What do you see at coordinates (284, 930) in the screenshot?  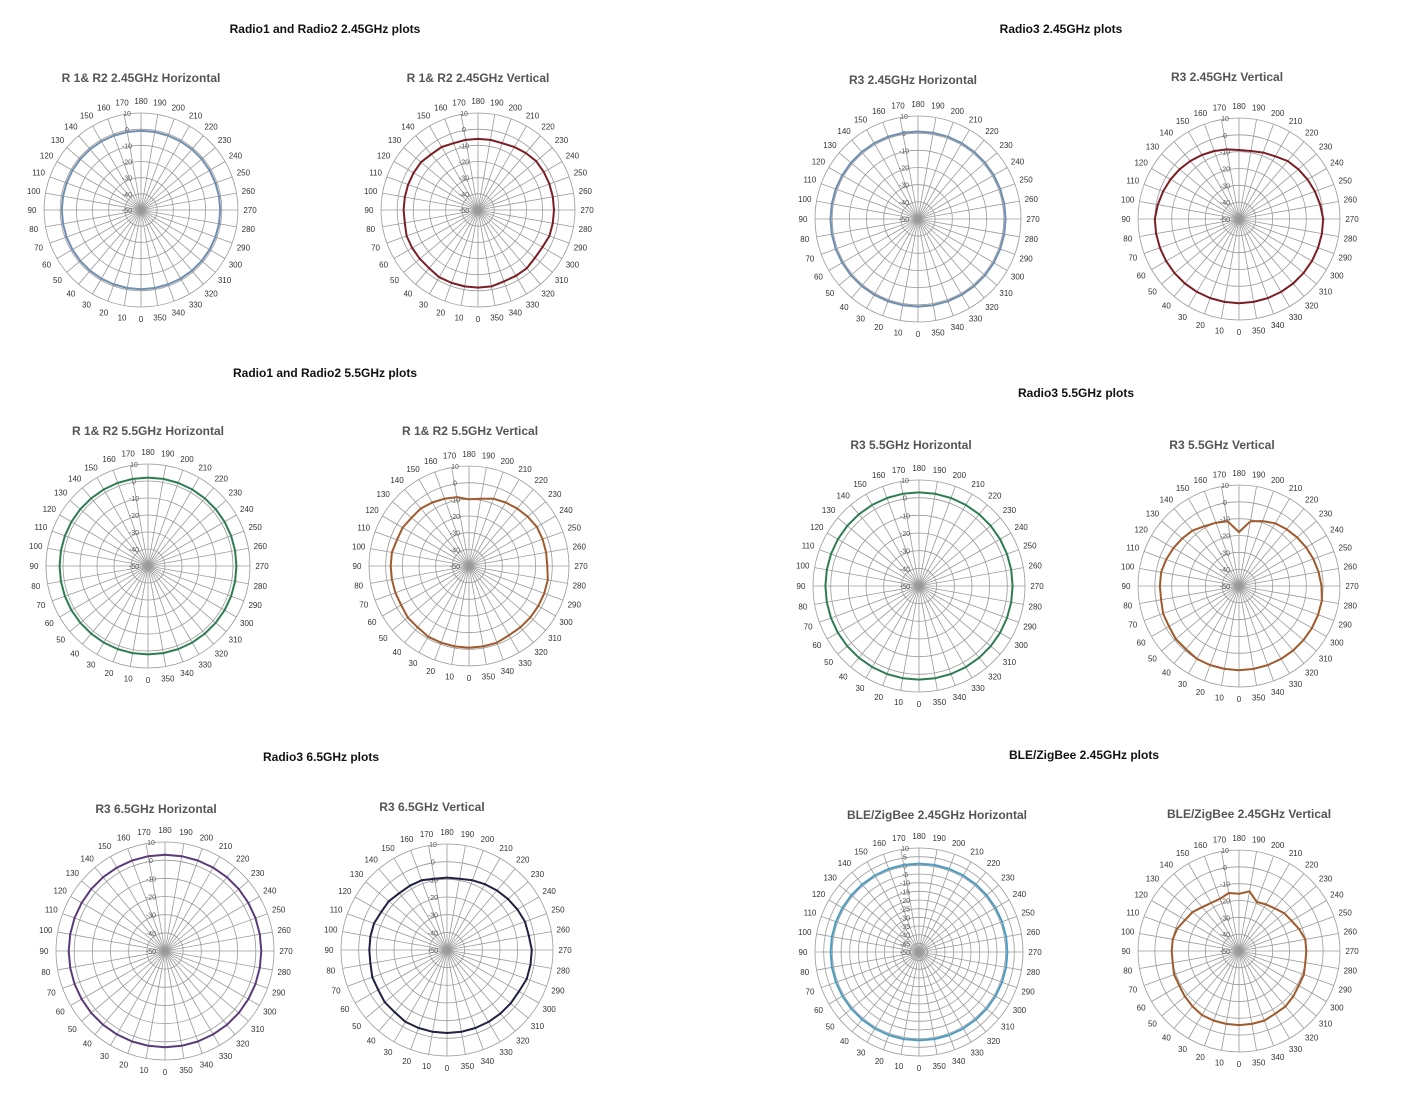 I see `angle-tick-label: 260` at bounding box center [284, 930].